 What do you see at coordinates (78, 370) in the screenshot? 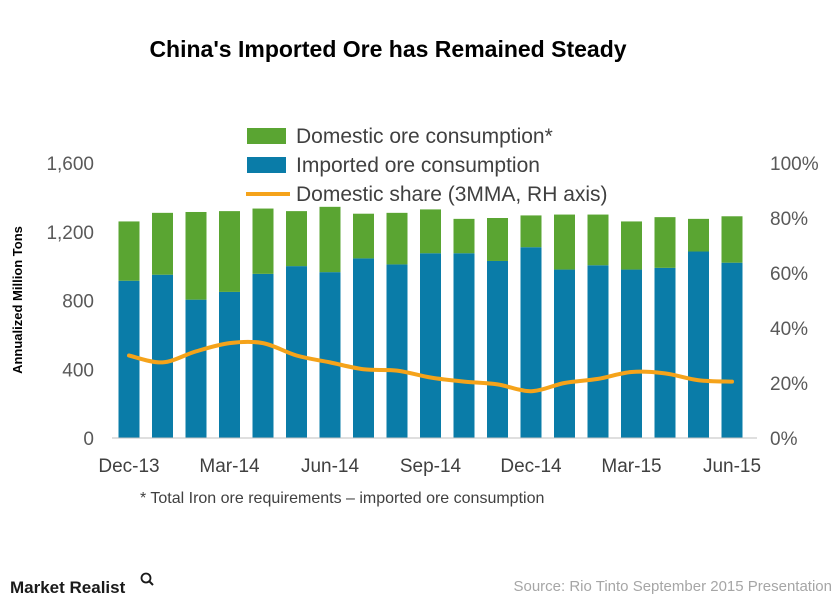
I see `y-tick-label: 400` at bounding box center [78, 370].